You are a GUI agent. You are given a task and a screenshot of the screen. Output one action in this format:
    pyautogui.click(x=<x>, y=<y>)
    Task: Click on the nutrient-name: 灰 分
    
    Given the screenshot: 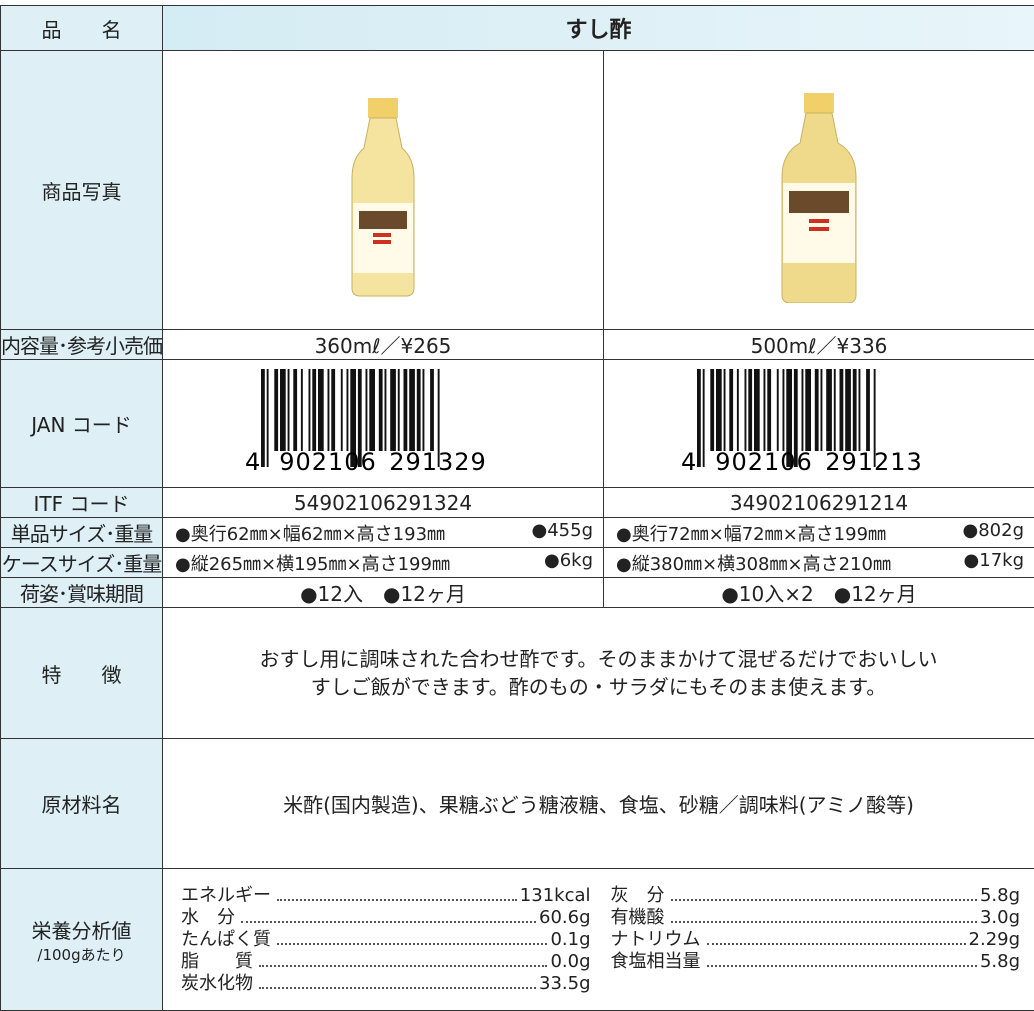 What is the action you would take?
    pyautogui.click(x=638, y=896)
    